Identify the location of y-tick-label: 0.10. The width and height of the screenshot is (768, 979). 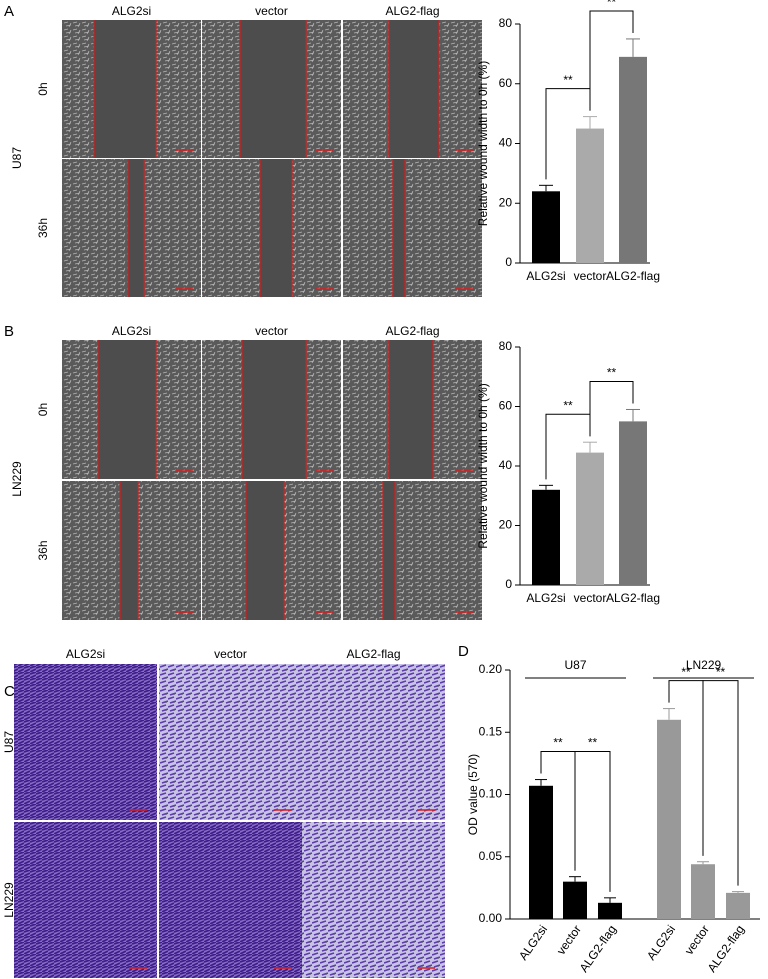
(491, 794).